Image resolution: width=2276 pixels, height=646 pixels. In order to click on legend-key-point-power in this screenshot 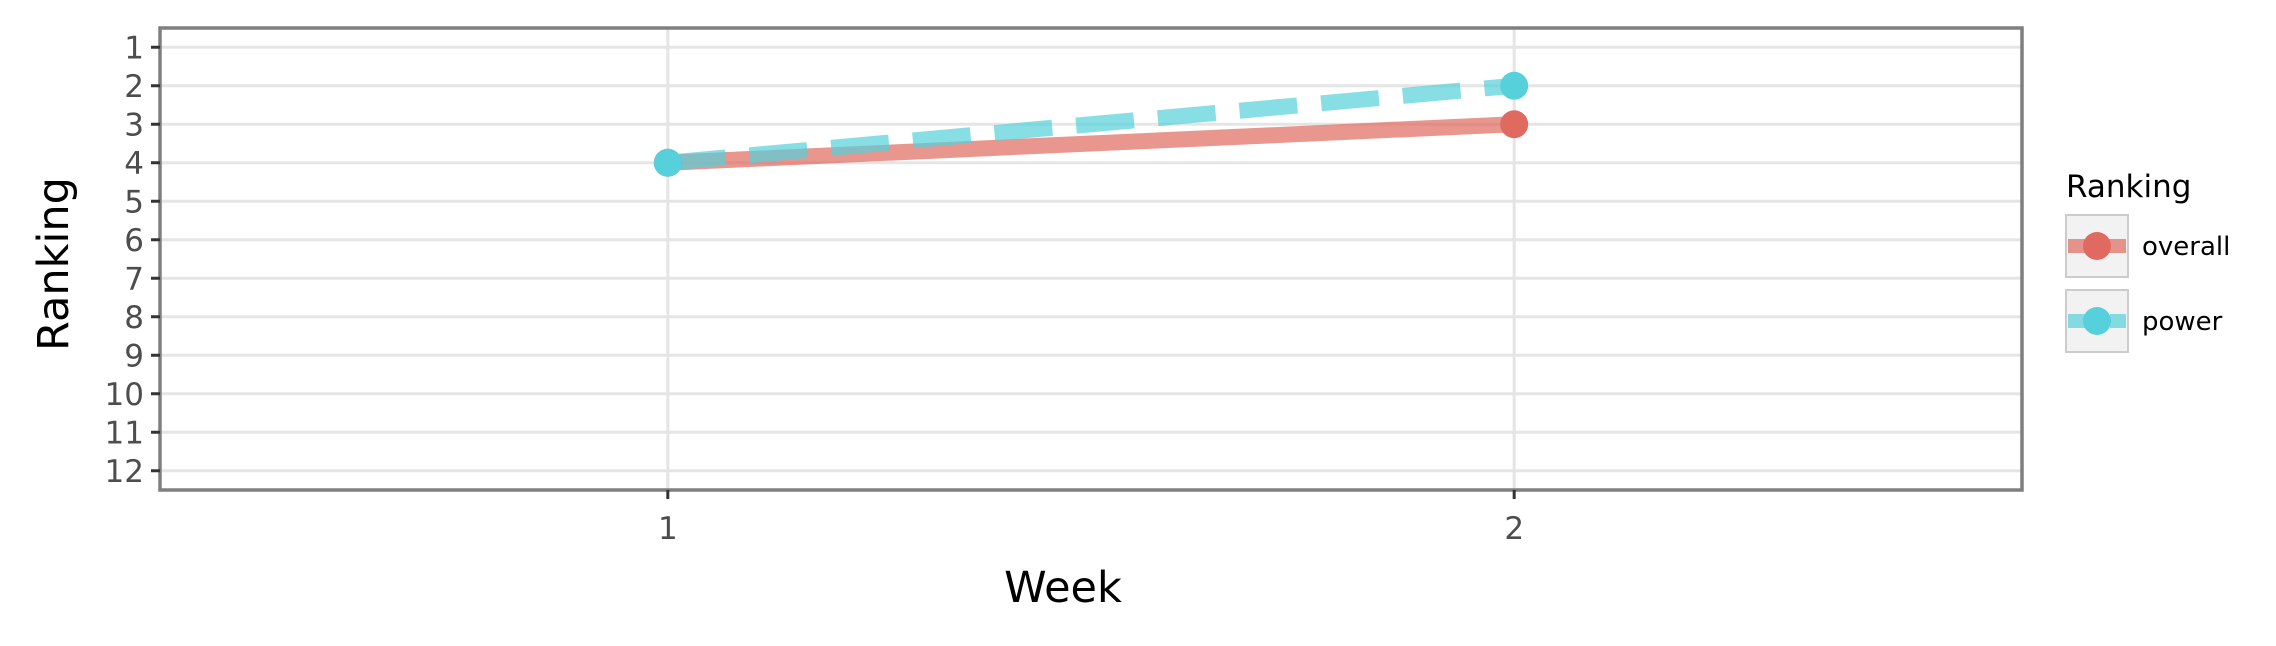, I will do `click(2097, 321)`.